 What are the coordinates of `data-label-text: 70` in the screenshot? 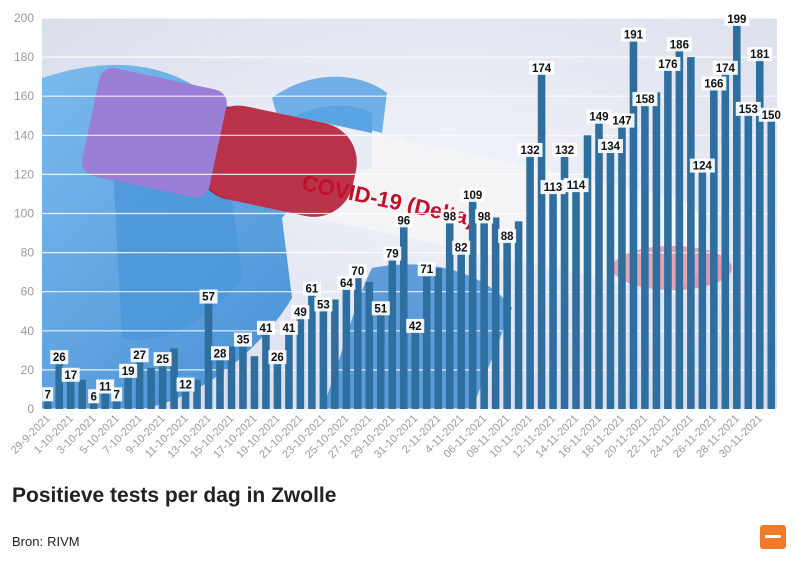 It's located at (357, 272).